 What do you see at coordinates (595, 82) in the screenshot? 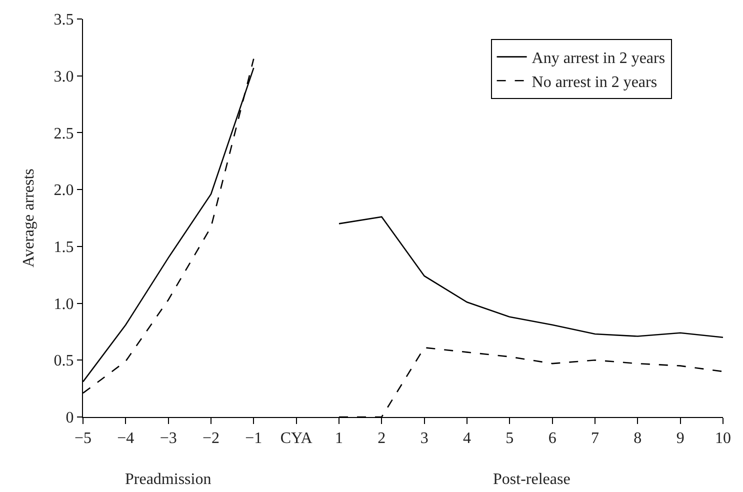
I see `legend-label: No arrest in 2 years` at bounding box center [595, 82].